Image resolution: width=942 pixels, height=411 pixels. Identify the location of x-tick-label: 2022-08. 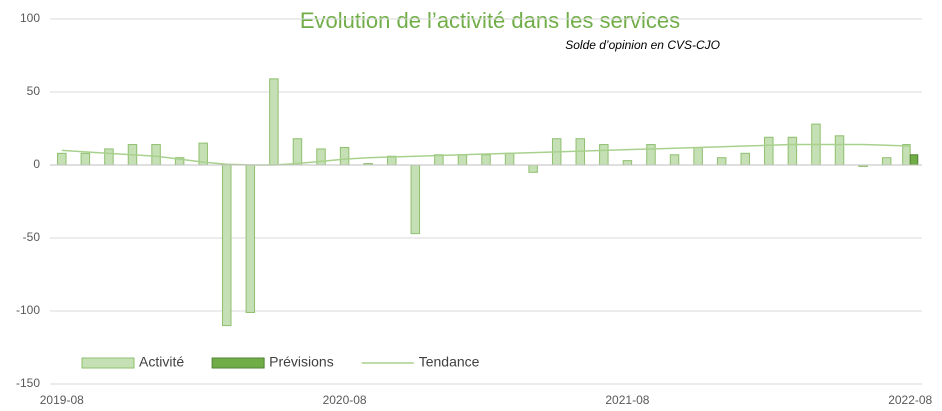
(910, 400).